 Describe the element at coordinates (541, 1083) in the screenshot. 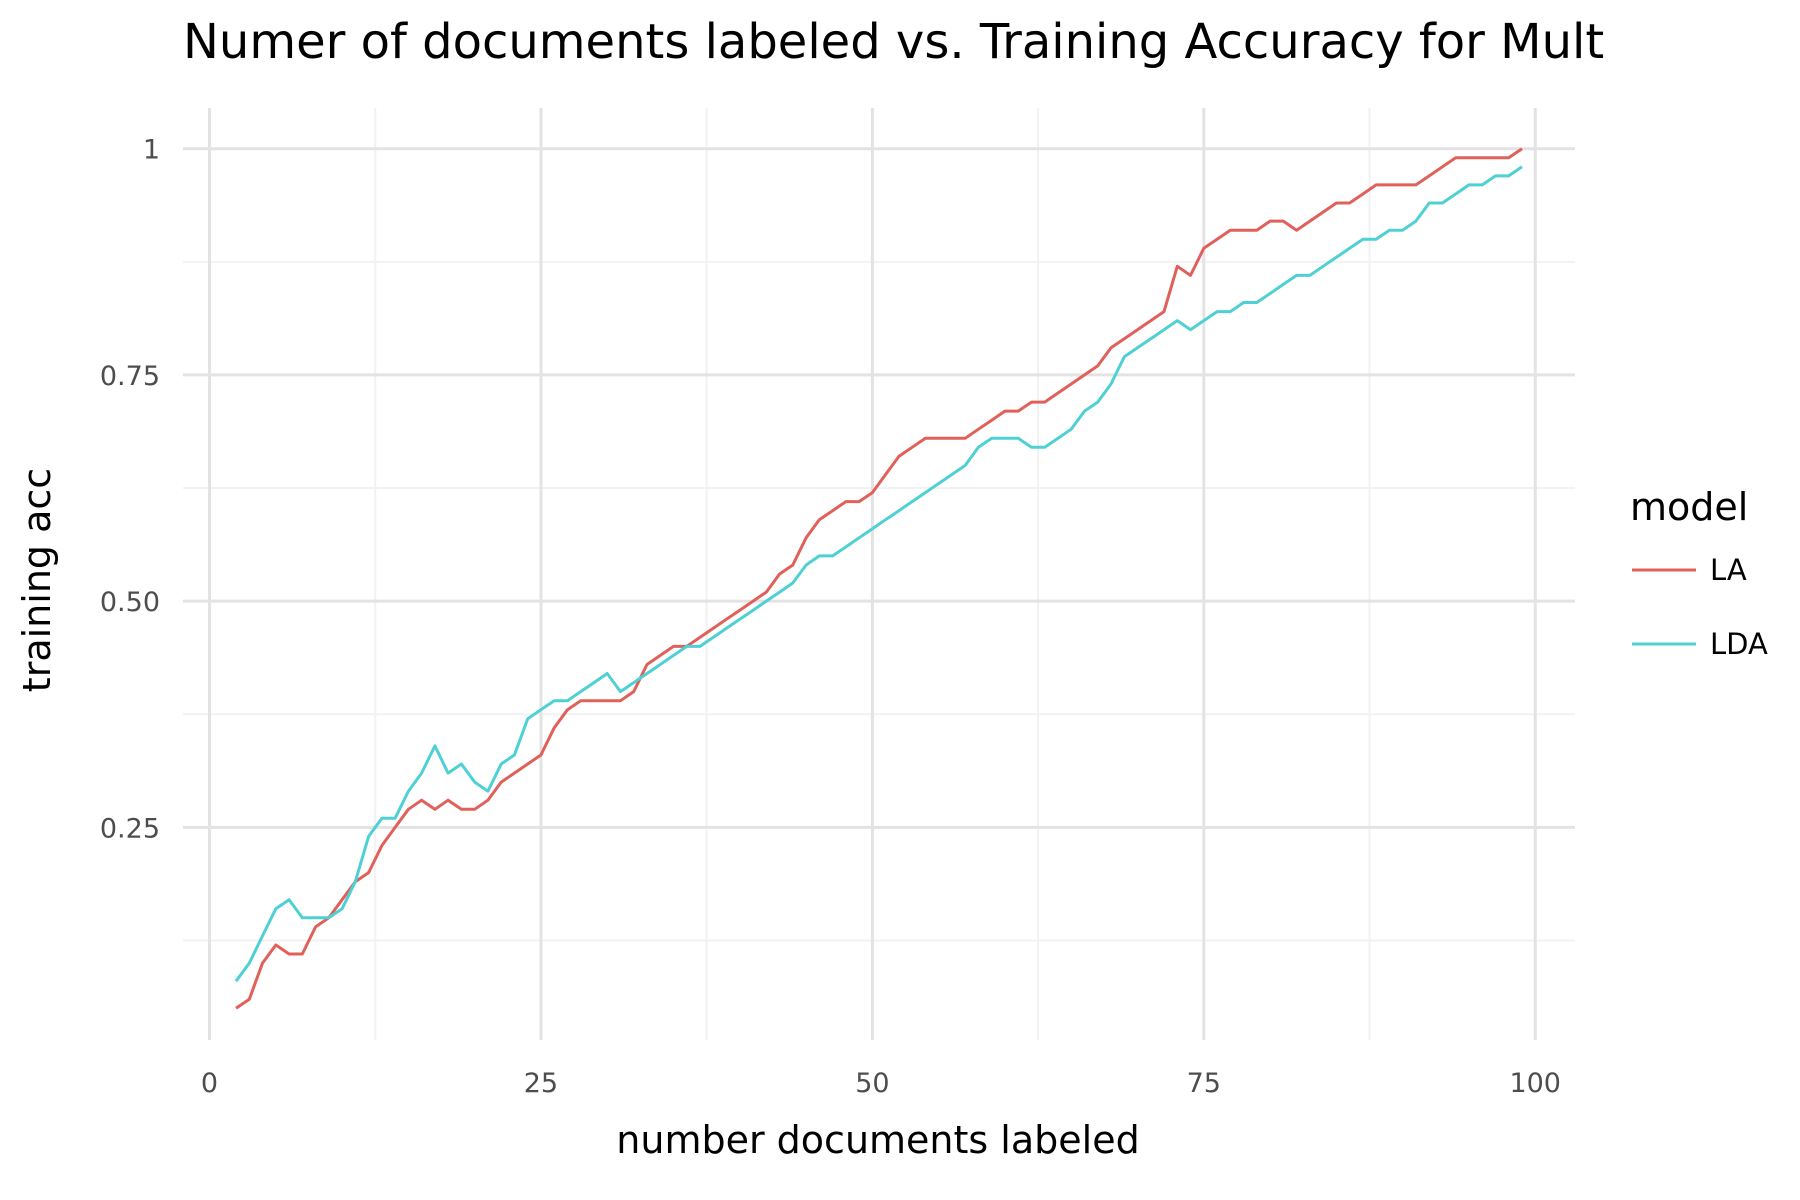

I see `x-tick-label: 25` at that location.